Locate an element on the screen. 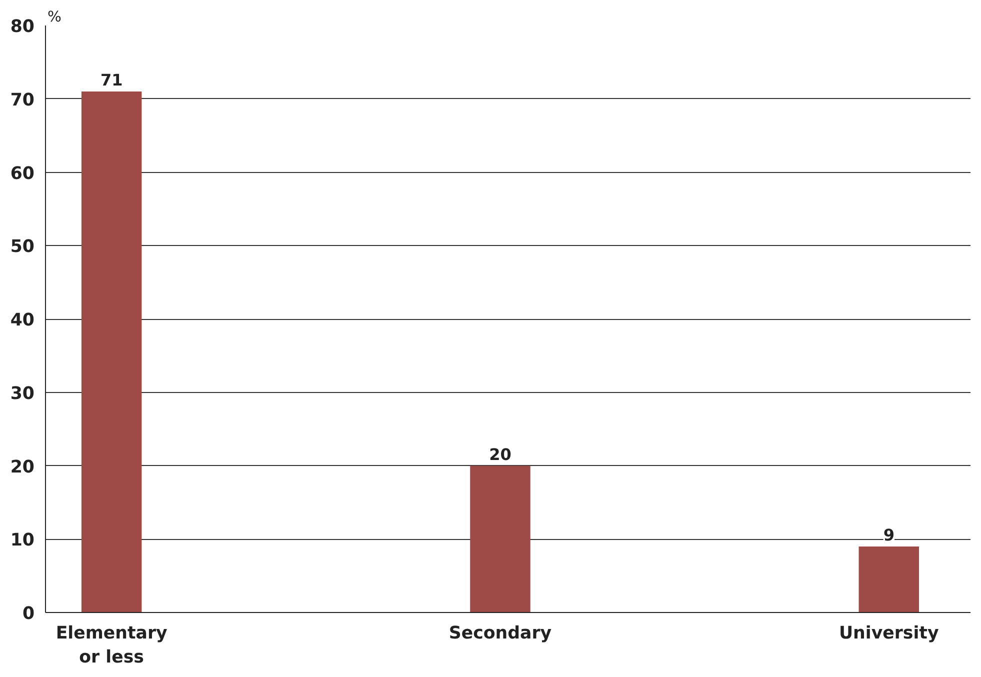 Image resolution: width=981 pixels, height=677 pixels. y-tick-label: 10 is located at coordinates (22, 540).